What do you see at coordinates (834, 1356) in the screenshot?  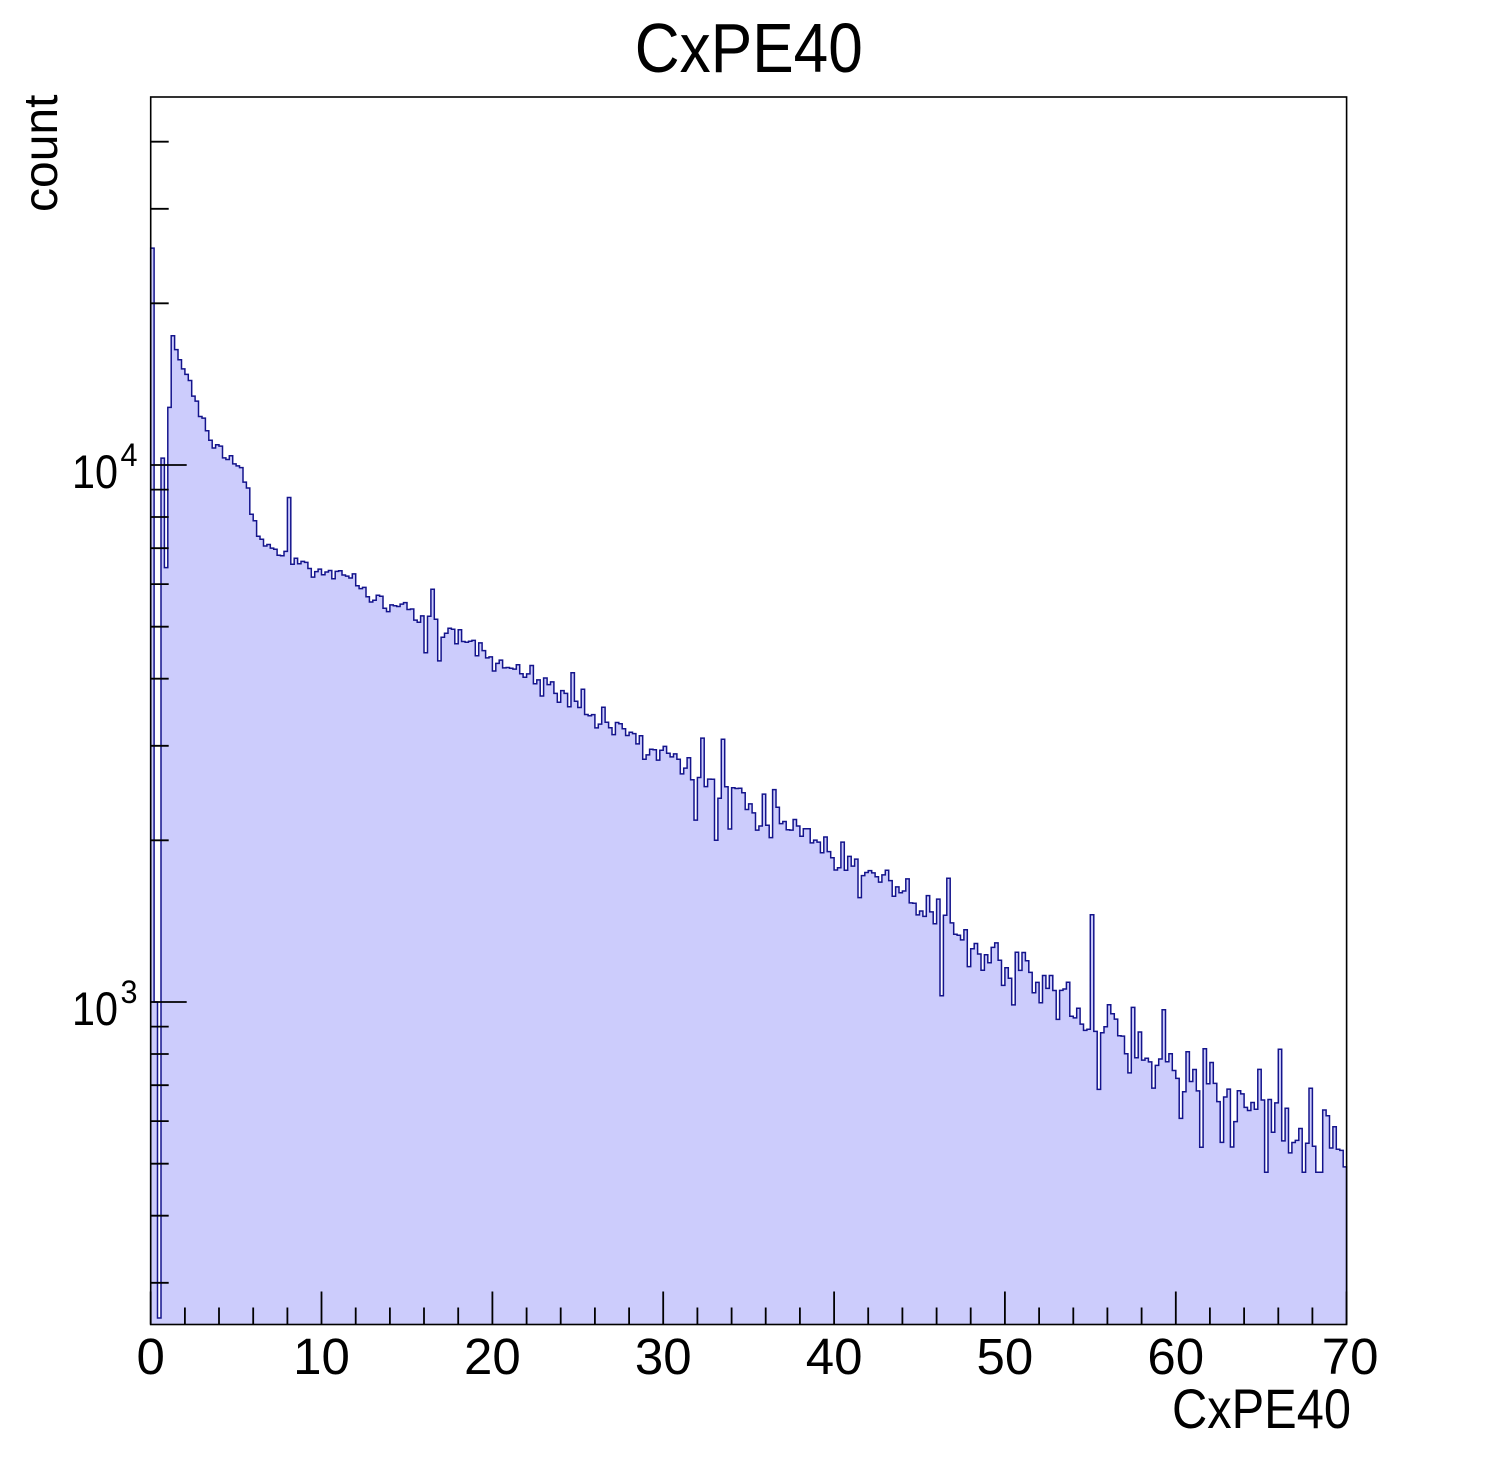 I see `svg-text: 40` at bounding box center [834, 1356].